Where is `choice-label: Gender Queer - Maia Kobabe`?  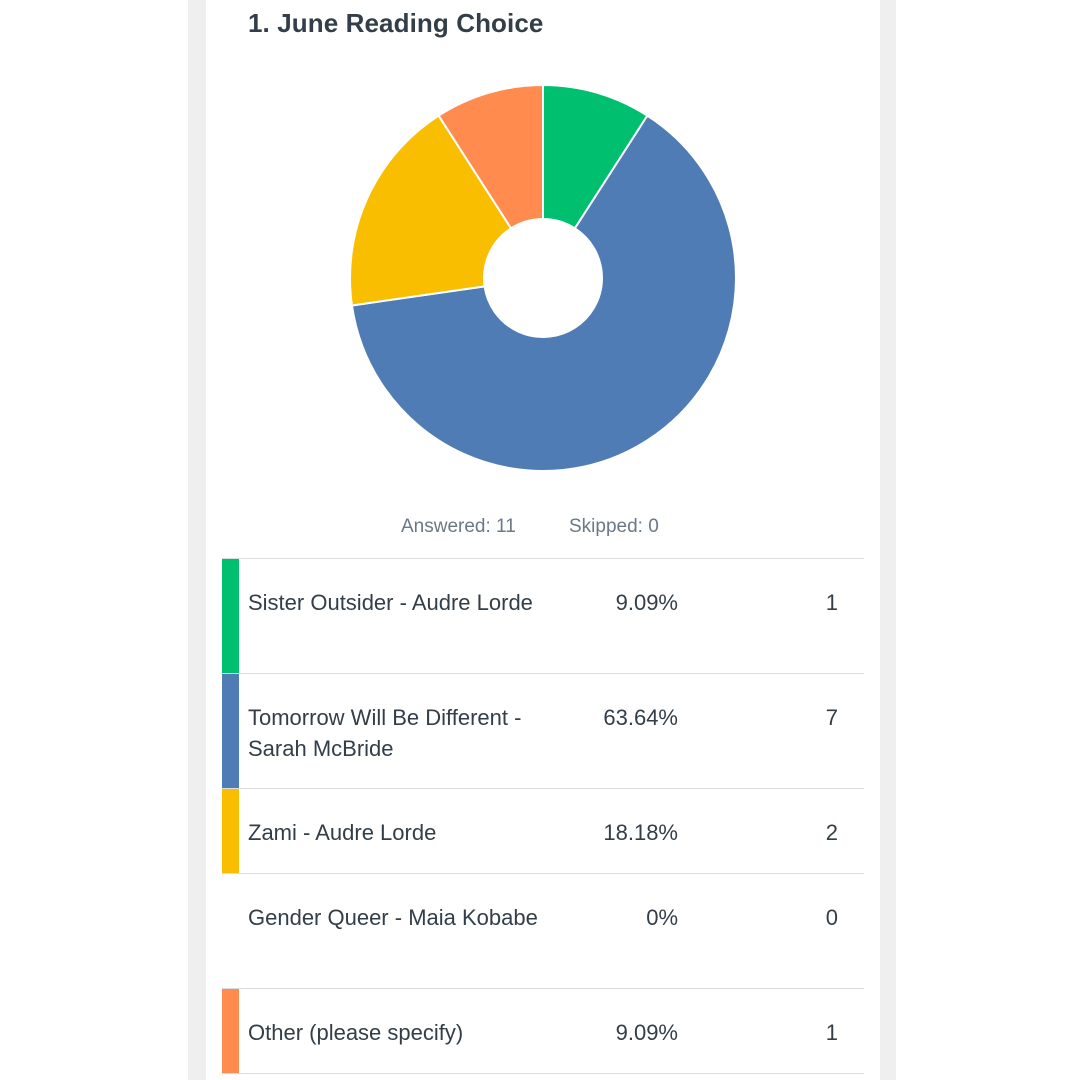 choice-label: Gender Queer - Maia Kobabe is located at coordinates (393, 917).